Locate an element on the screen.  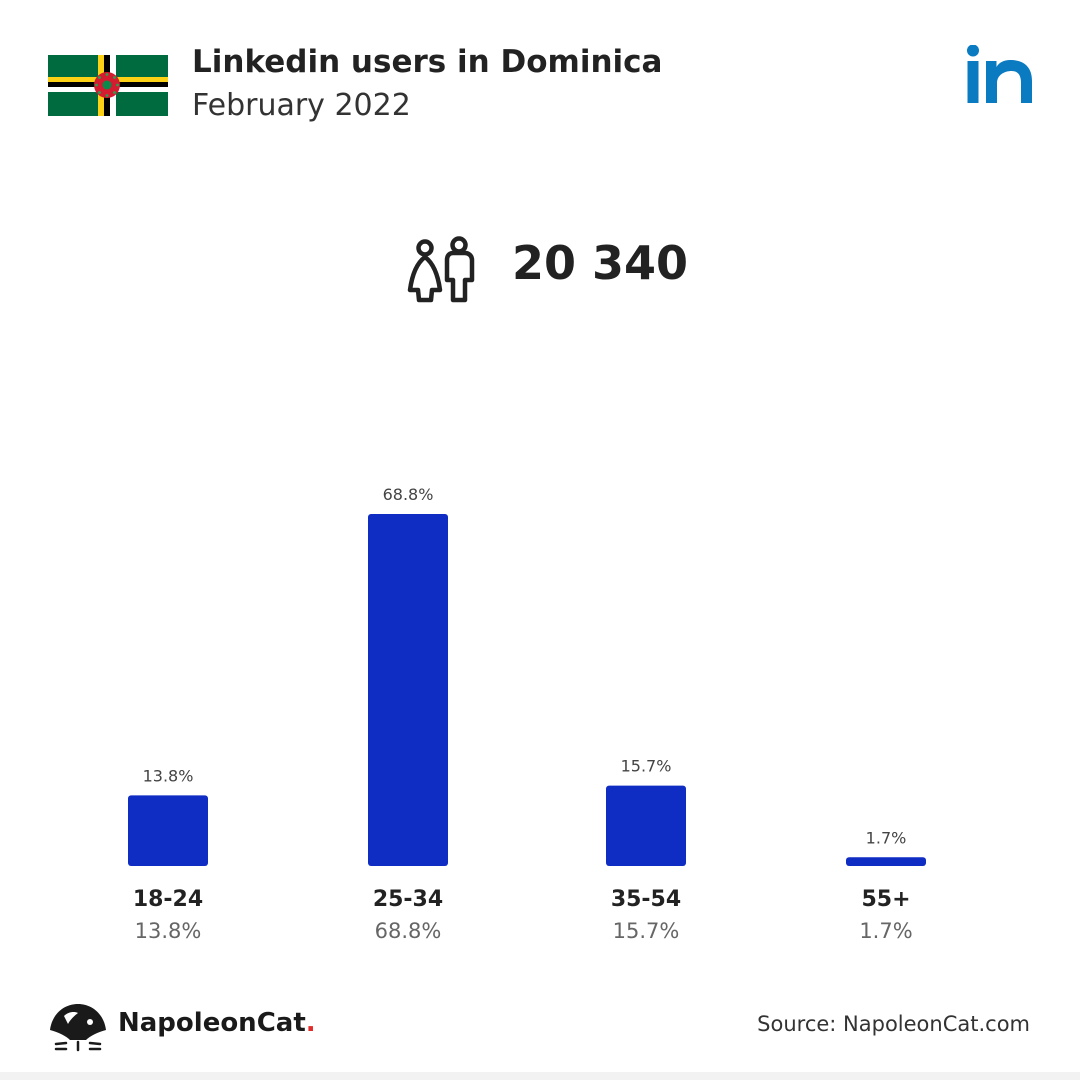
category-label: 25-34 is located at coordinates (408, 899).